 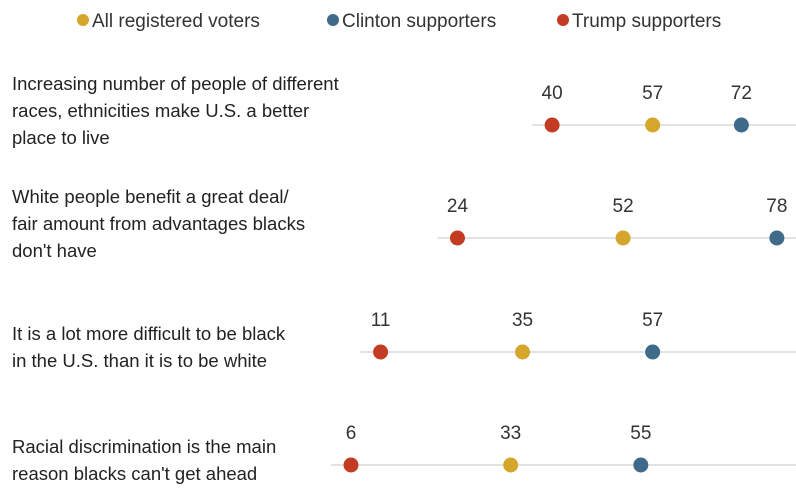 I want to click on row-label-line: White people benefit a great deal/, so click(x=151, y=196).